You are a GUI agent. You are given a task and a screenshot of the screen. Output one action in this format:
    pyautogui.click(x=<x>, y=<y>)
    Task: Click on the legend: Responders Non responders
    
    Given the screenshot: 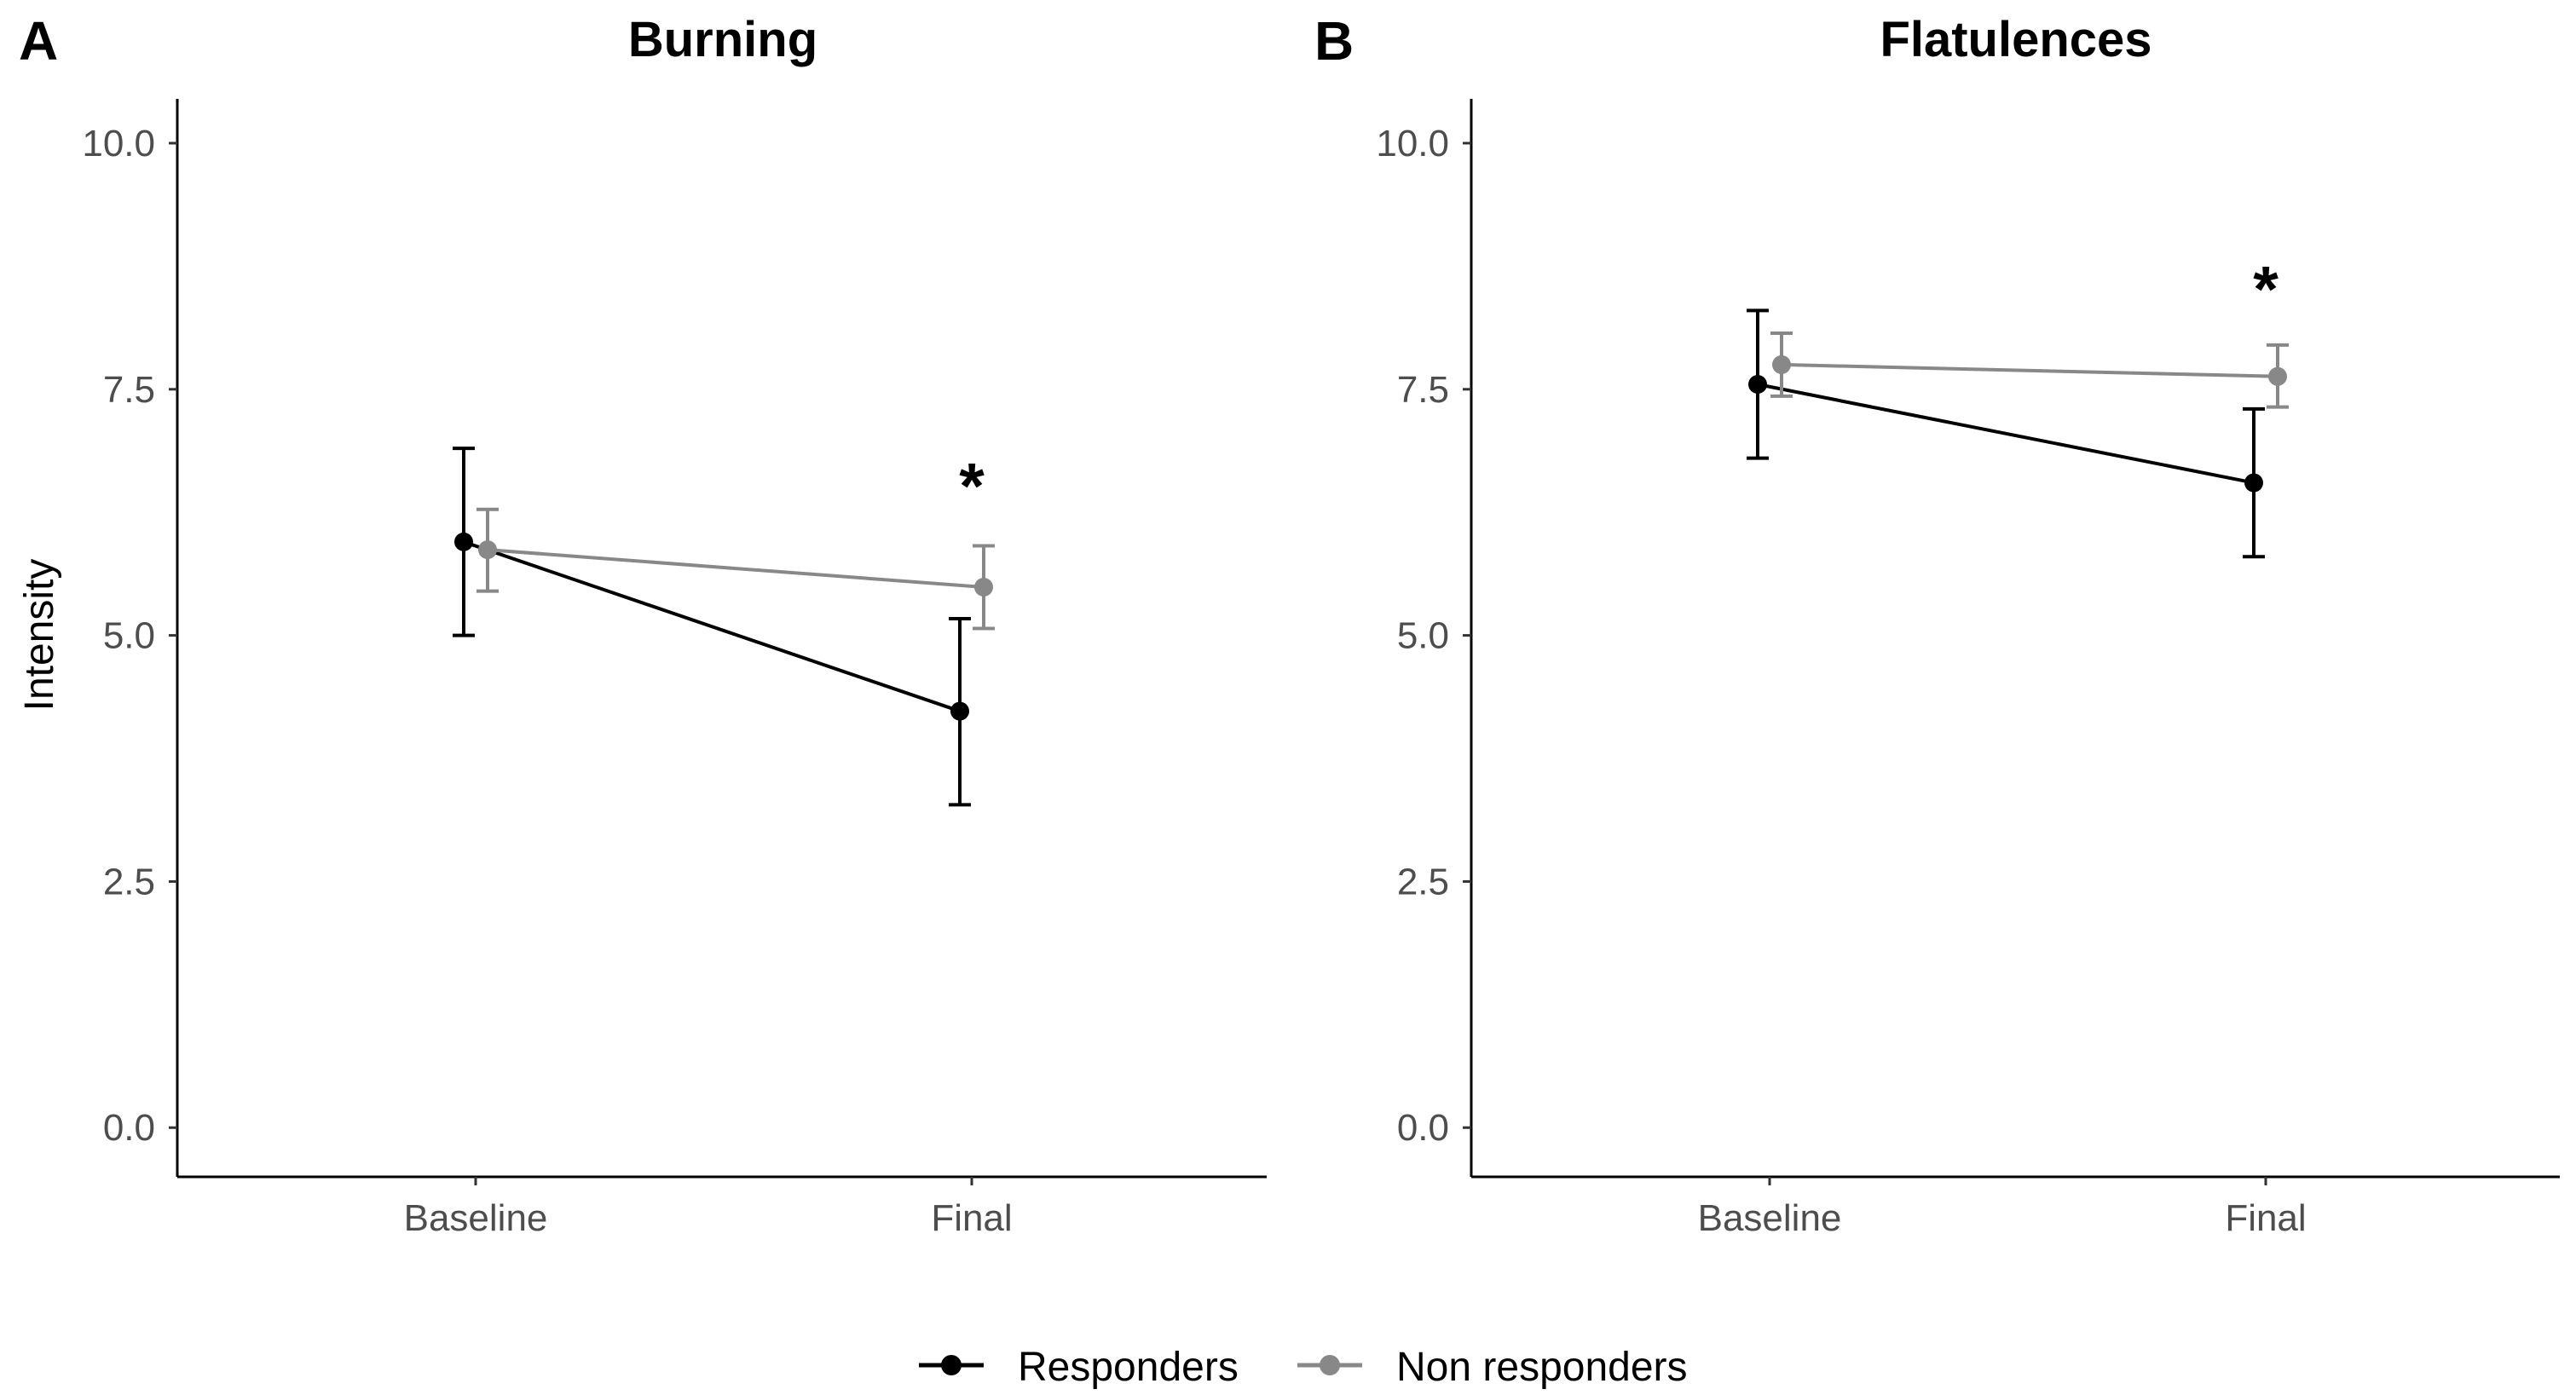 What is the action you would take?
    pyautogui.click(x=1303, y=1367)
    